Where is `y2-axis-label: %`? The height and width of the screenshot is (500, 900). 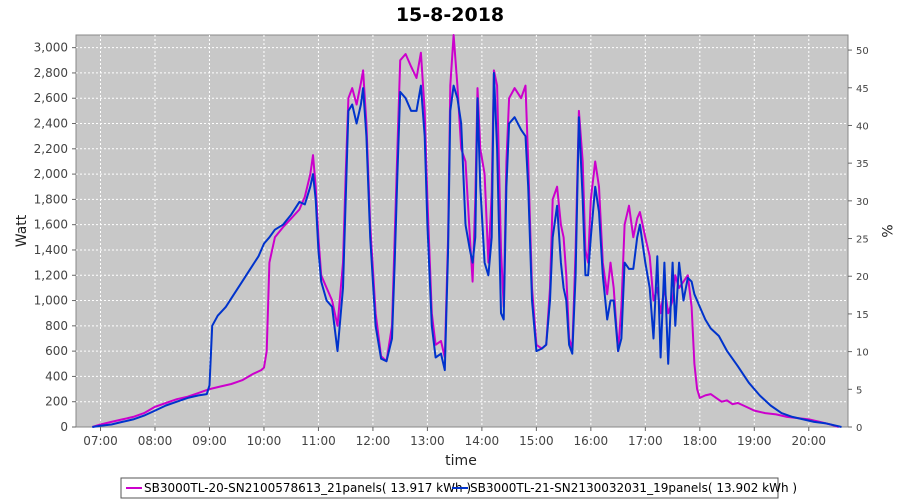 y2-axis-label: % is located at coordinates (886, 230).